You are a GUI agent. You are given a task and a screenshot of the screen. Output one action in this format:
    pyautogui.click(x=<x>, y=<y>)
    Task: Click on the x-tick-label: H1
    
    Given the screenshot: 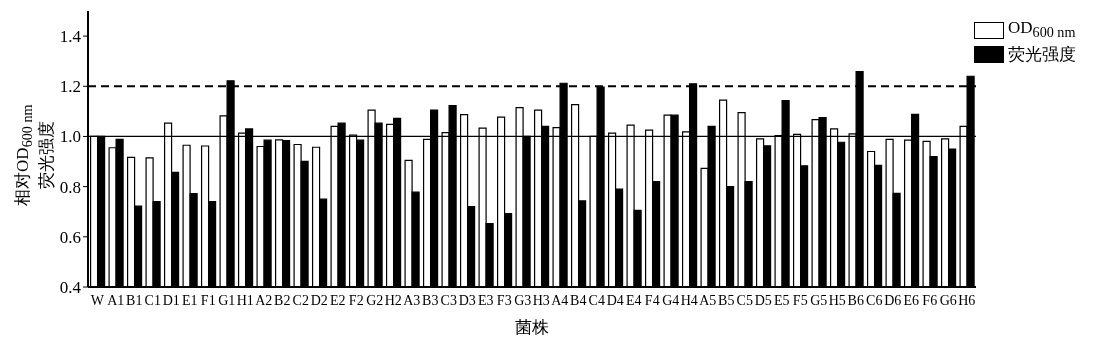 What is the action you would take?
    pyautogui.click(x=245, y=300)
    